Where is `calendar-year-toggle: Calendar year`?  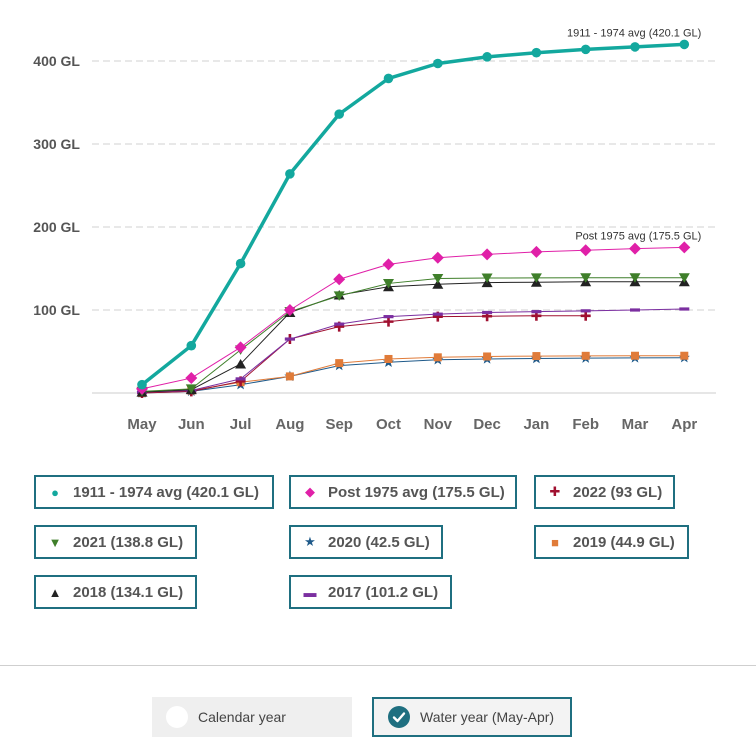 calendar-year-toggle: Calendar year is located at coordinates (252, 717).